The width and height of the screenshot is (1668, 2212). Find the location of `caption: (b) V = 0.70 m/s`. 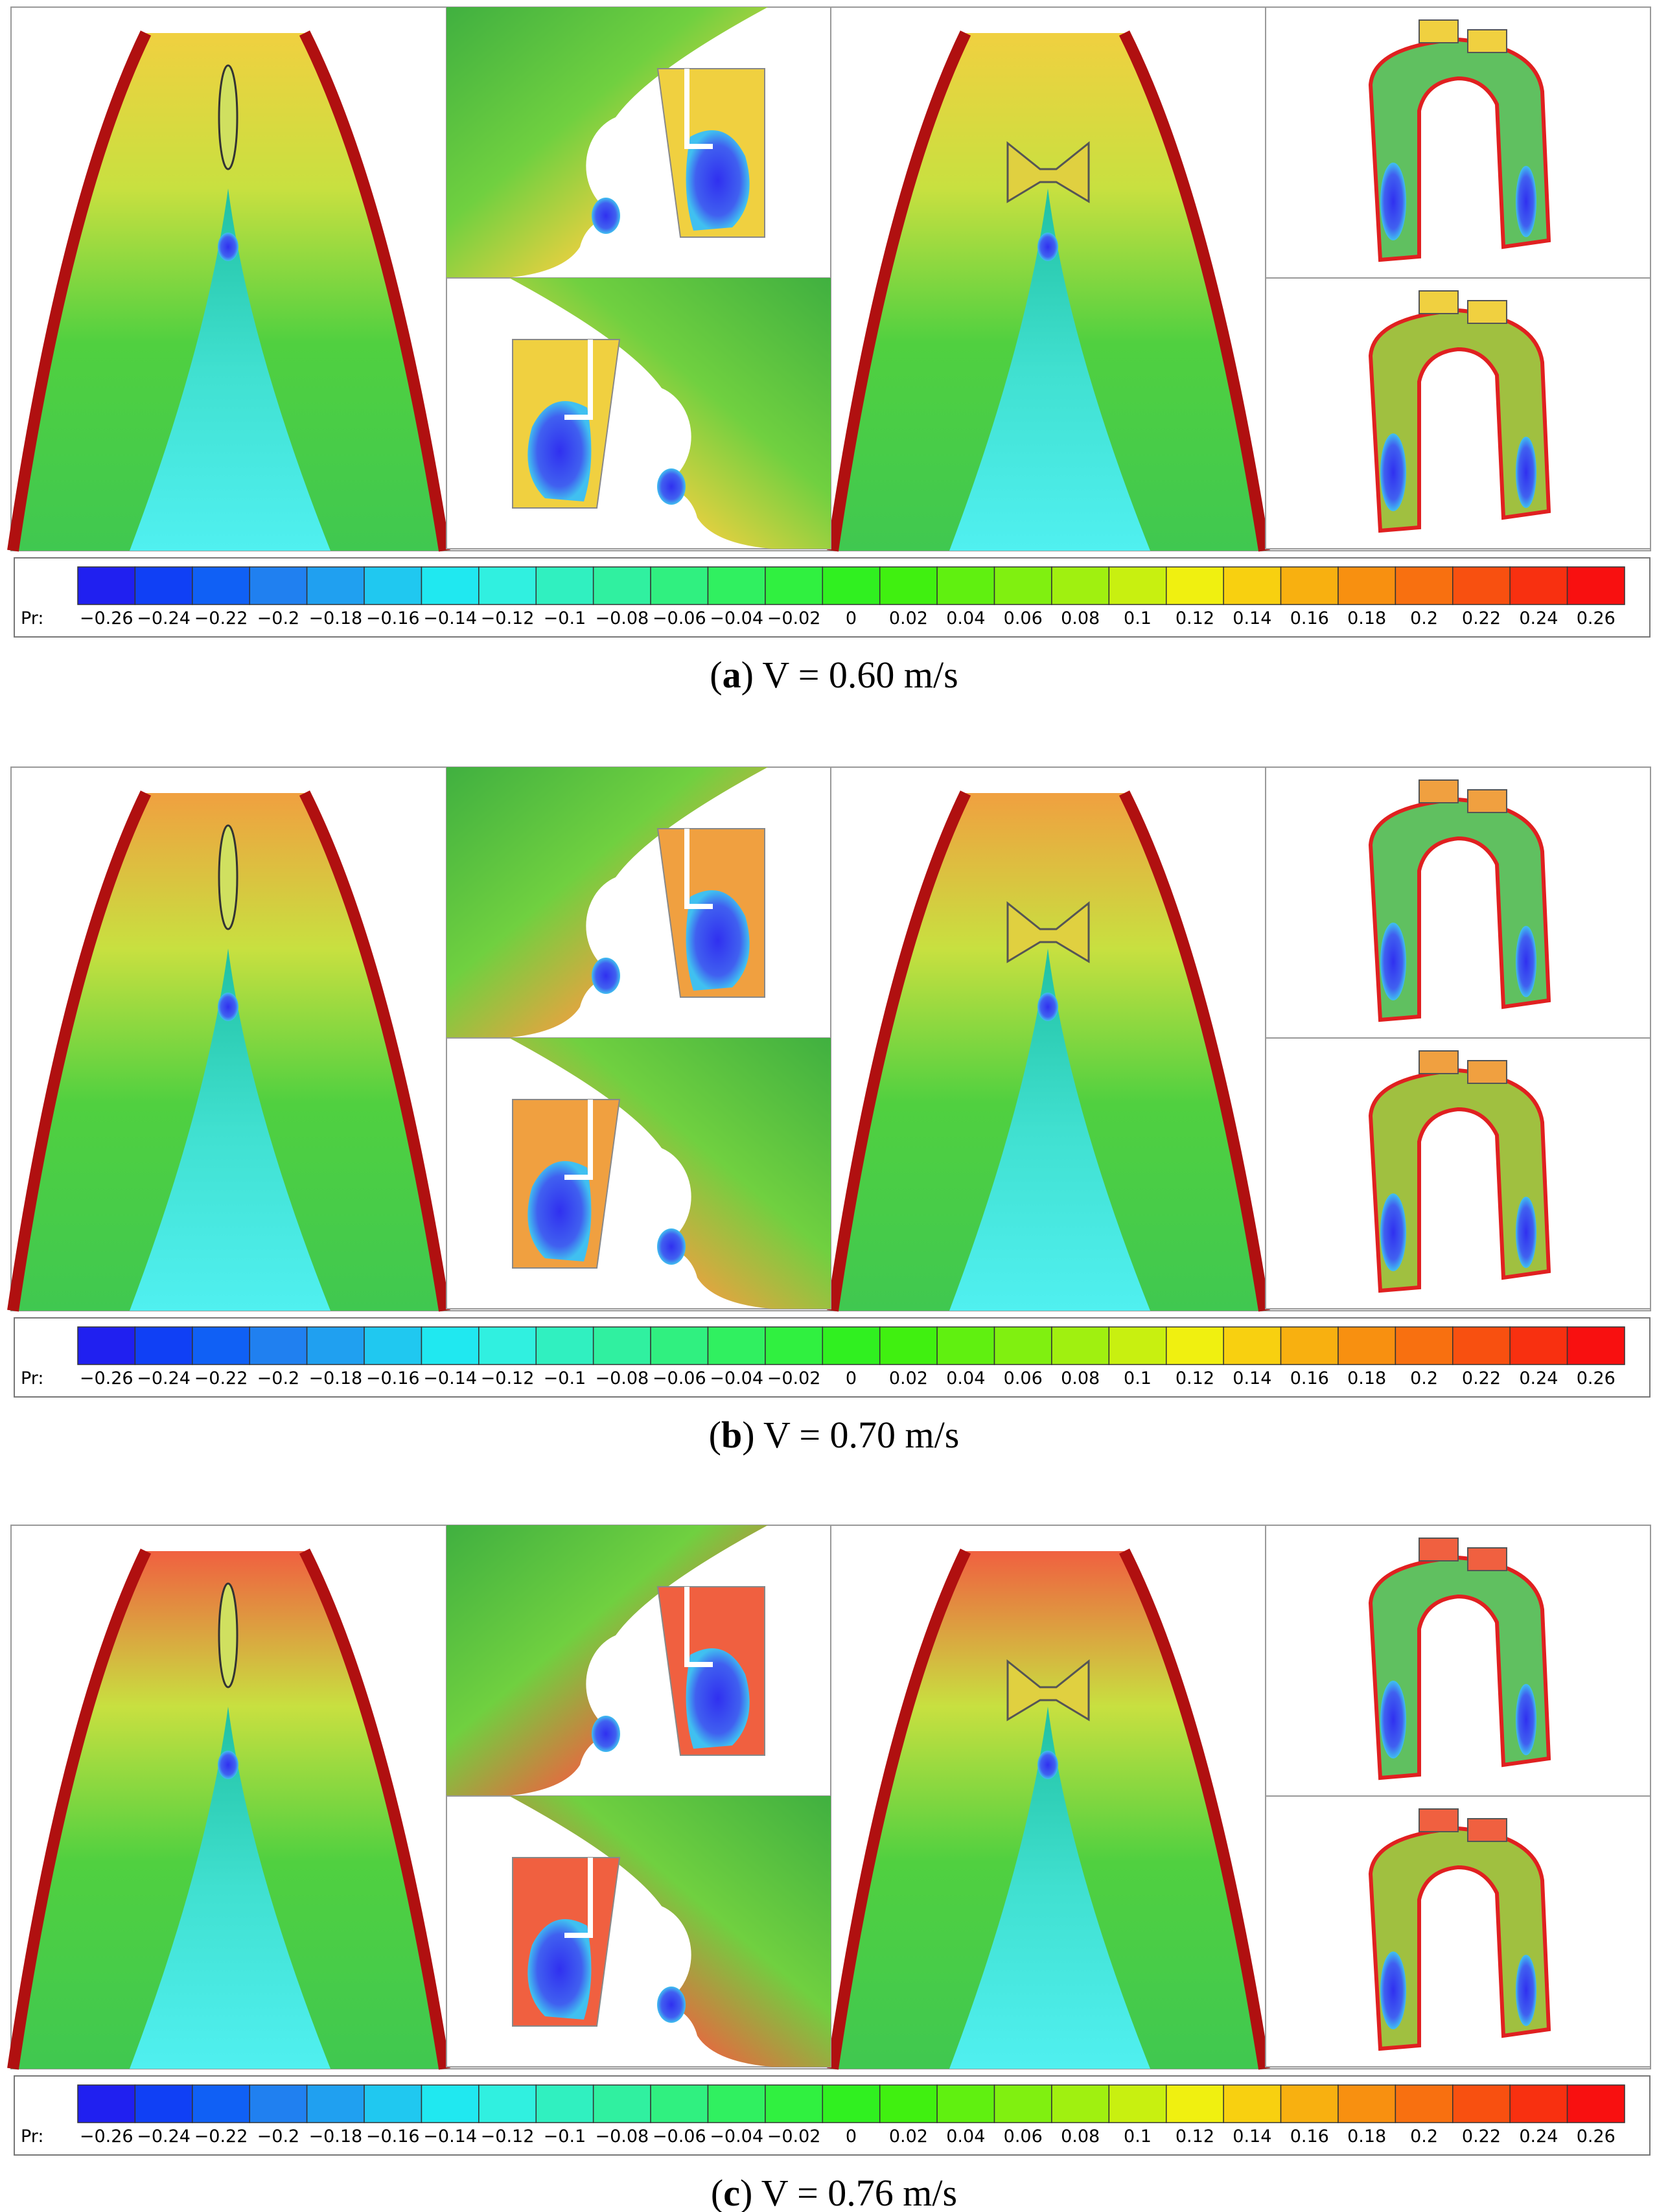

caption: (b) V = 0.70 m/s is located at coordinates (834, 1435).